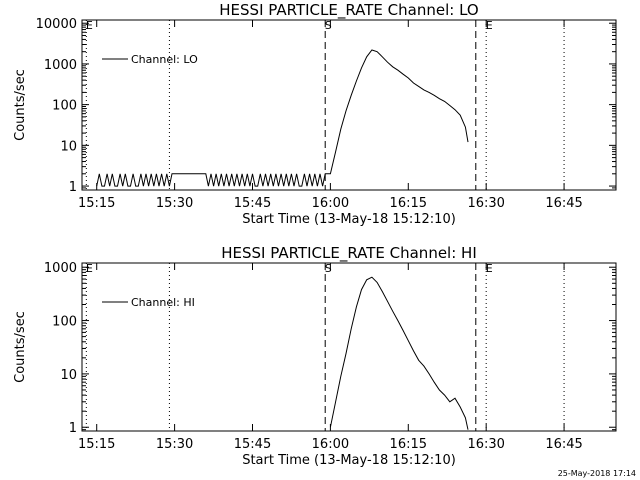 Image resolution: width=640 pixels, height=480 pixels. What do you see at coordinates (163, 302) in the screenshot?
I see `legend-label: Channel: HI` at bounding box center [163, 302].